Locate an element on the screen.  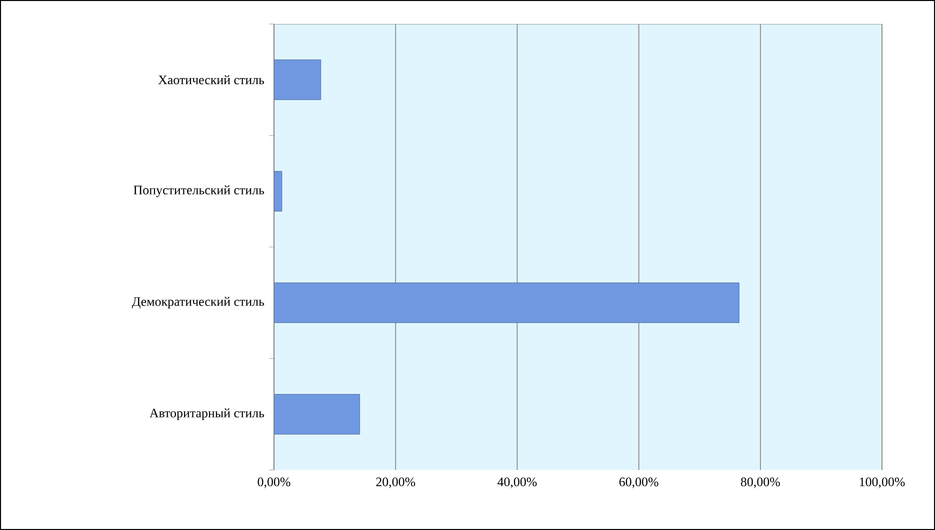
y-tick-label: Авторитарный стиль is located at coordinates (207, 414).